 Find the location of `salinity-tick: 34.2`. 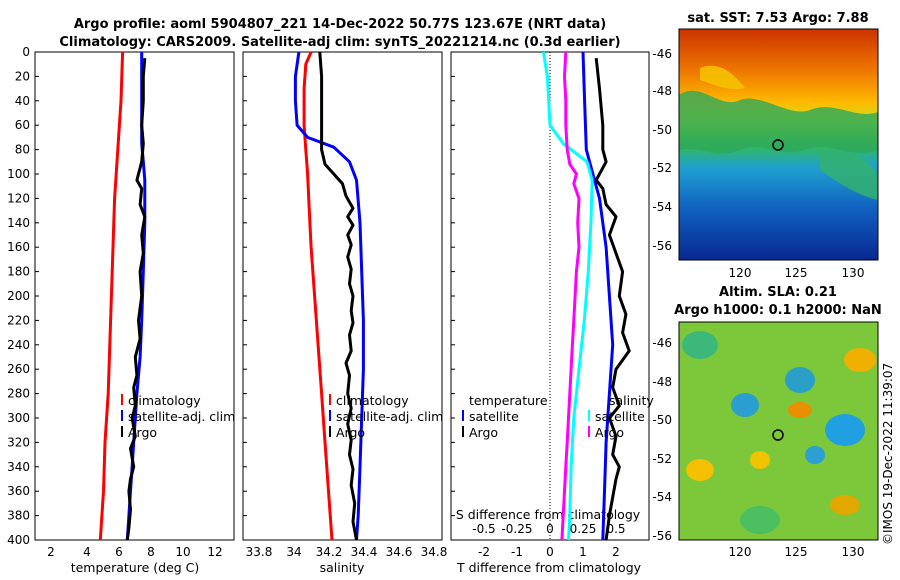

salinity-tick: 34.2 is located at coordinates (329, 552).